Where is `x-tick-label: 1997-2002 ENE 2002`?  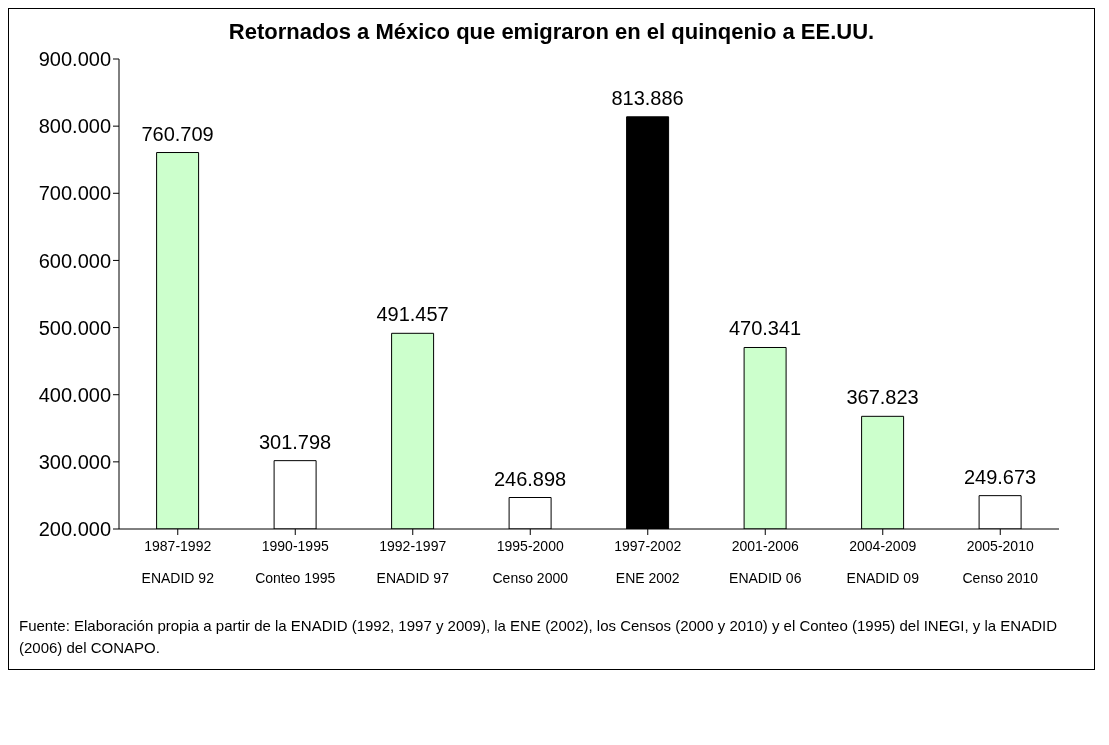
x-tick-label: 1997-2002 ENE 2002 is located at coordinates (648, 562).